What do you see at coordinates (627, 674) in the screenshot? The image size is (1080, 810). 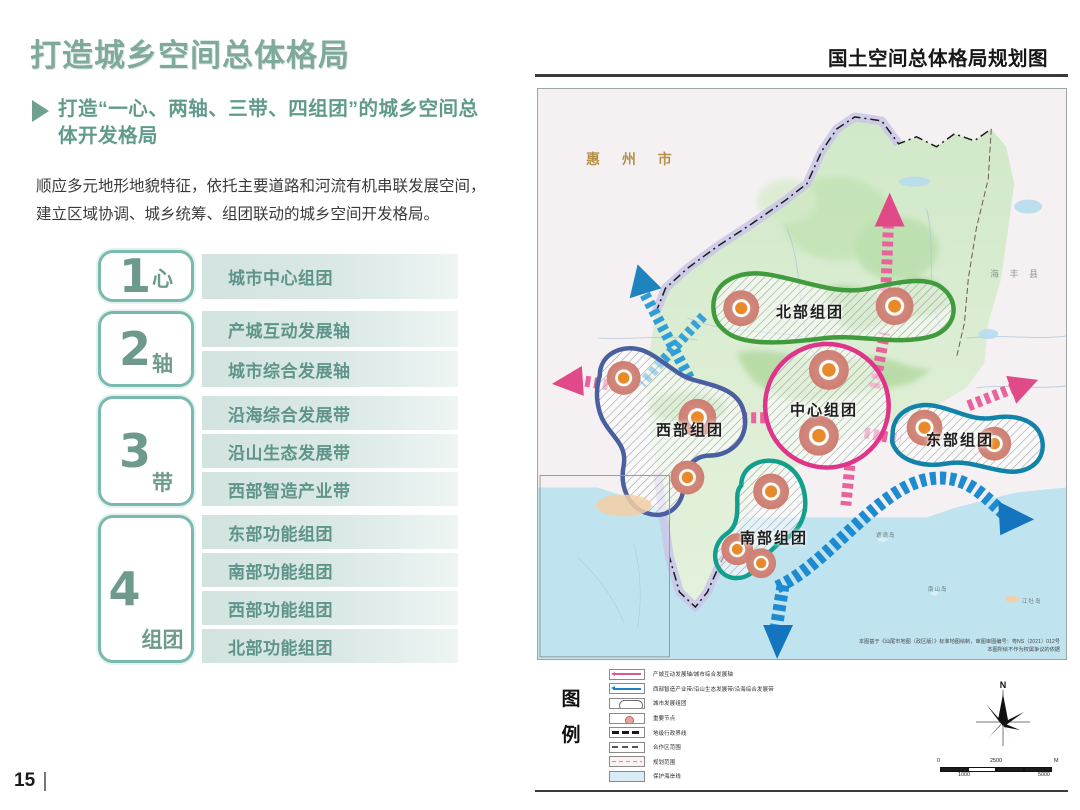 I see `axis-pink-arrow-icon` at bounding box center [627, 674].